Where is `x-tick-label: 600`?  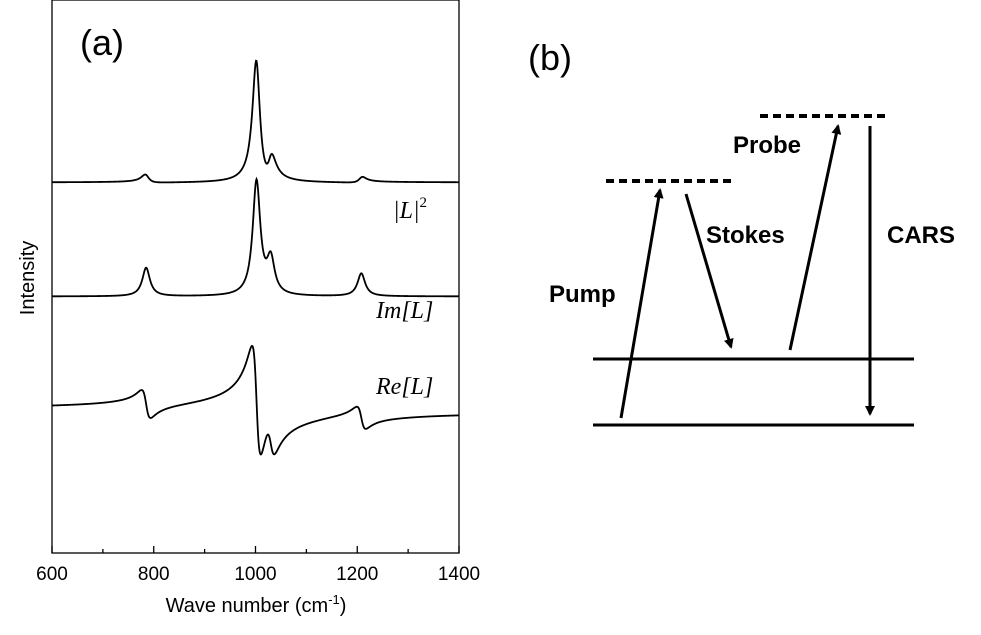 x-tick-label: 600 is located at coordinates (52, 574).